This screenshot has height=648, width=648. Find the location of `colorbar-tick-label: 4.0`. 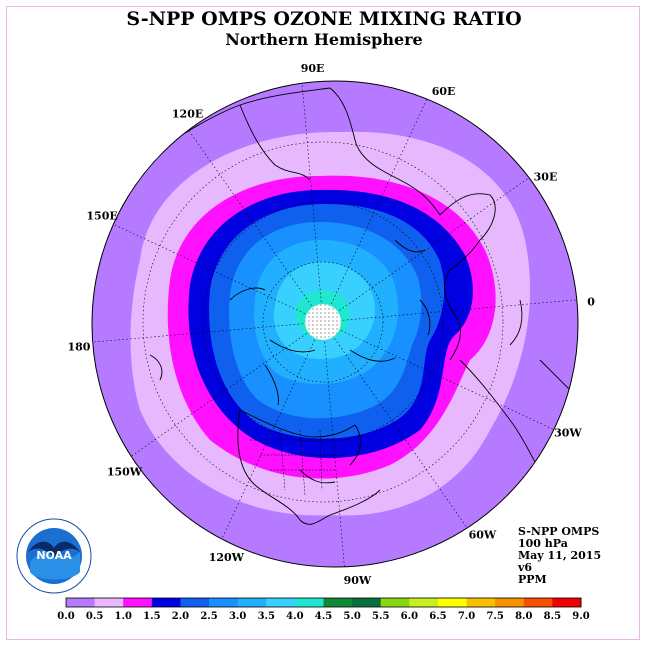

colorbar-tick-label: 4.0 is located at coordinates (294, 616).